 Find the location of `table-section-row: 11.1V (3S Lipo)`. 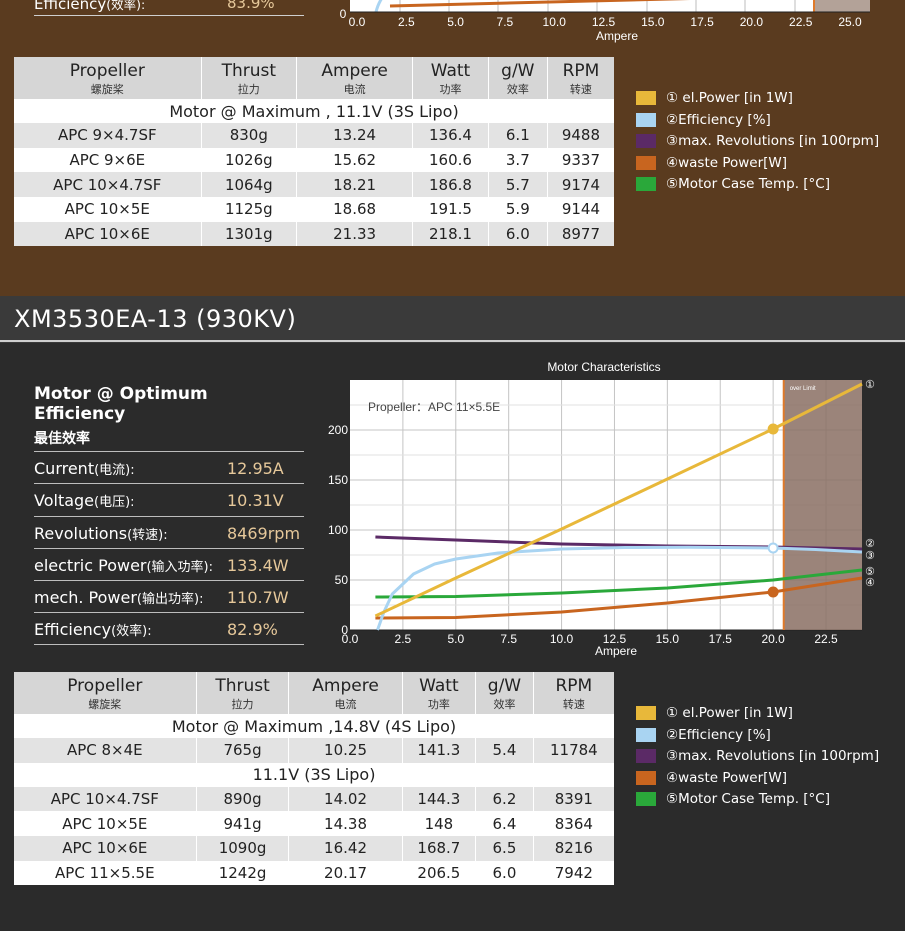

table-section-row: 11.1V (3S Lipo) is located at coordinates (314, 774).